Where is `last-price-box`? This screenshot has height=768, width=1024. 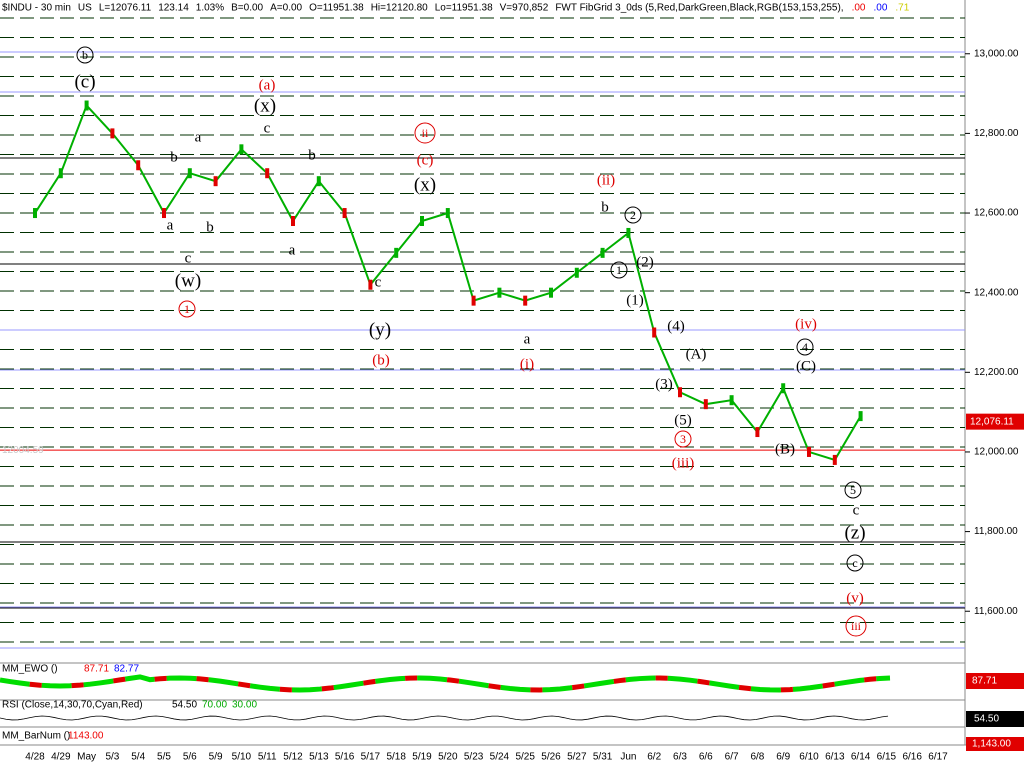
last-price-box is located at coordinates (995, 421).